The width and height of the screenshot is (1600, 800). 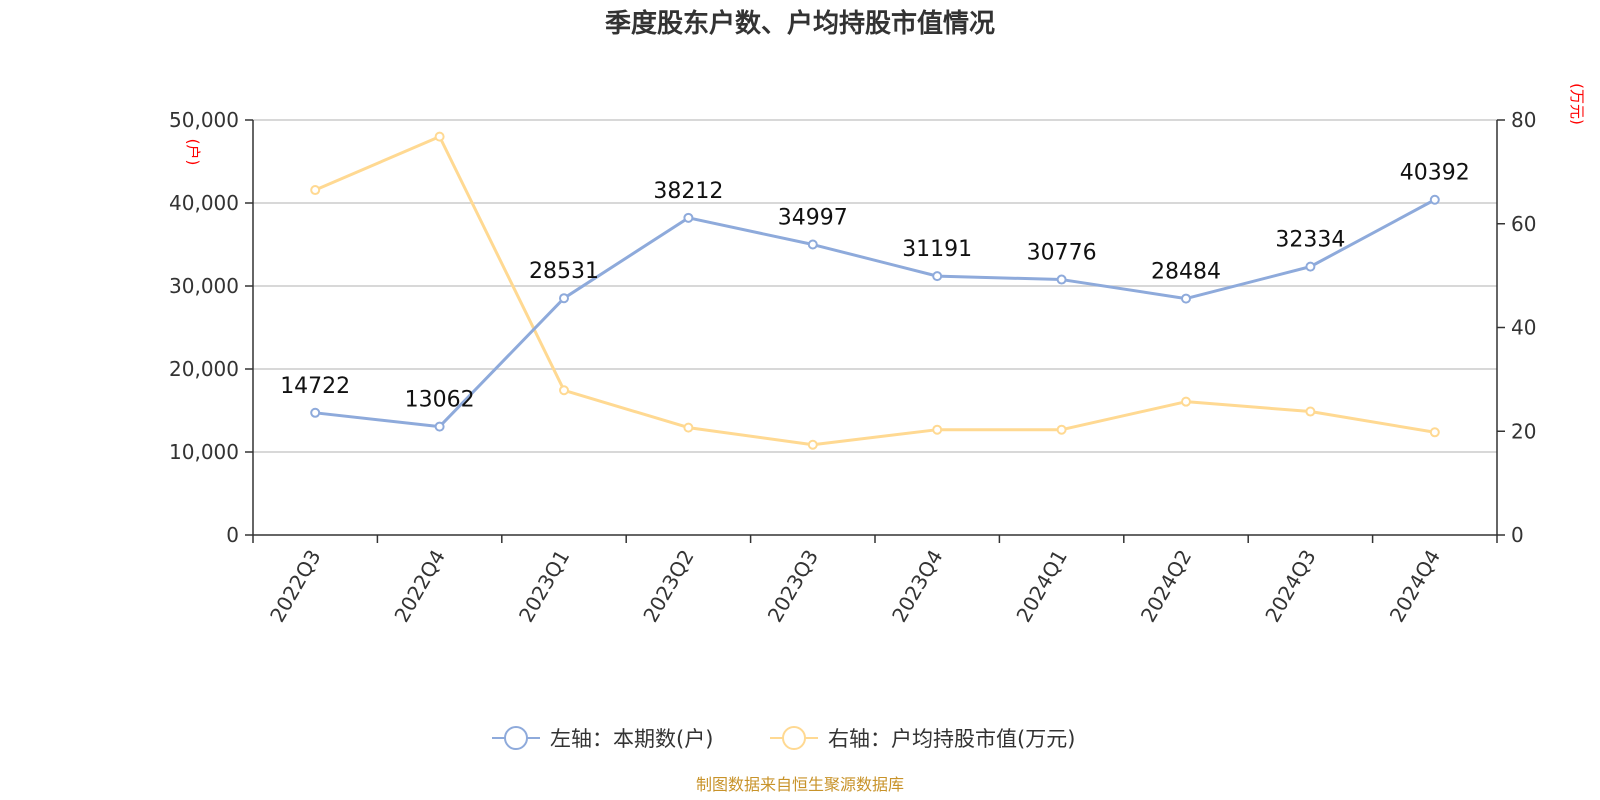 What do you see at coordinates (688, 191) in the screenshot?
I see `data-label: 38212` at bounding box center [688, 191].